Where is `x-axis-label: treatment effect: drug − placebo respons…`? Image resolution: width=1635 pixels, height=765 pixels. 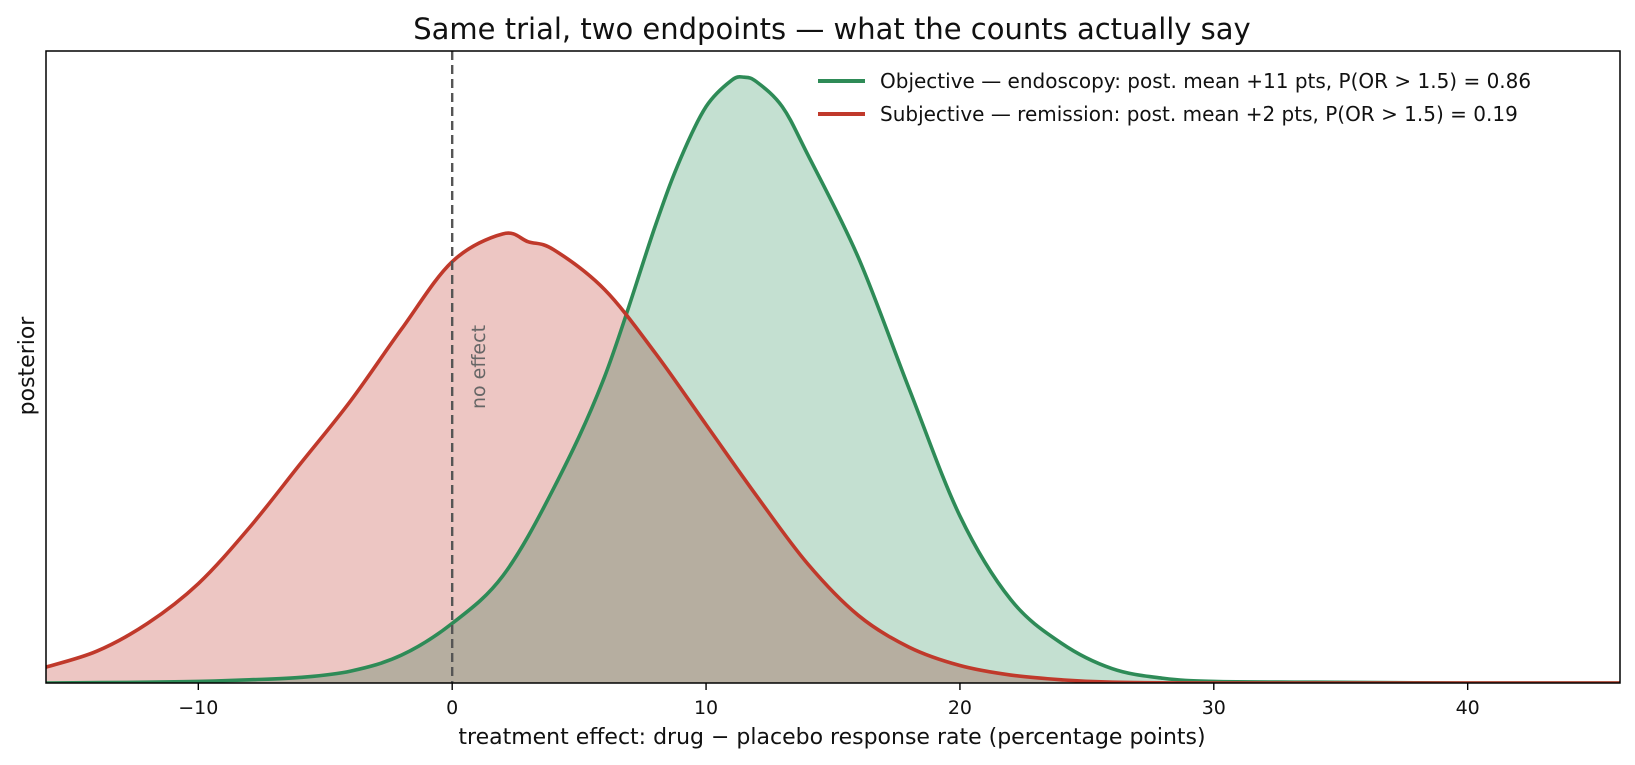
x-axis-label: treatment effect: drug − placebo respons… is located at coordinates (831, 737).